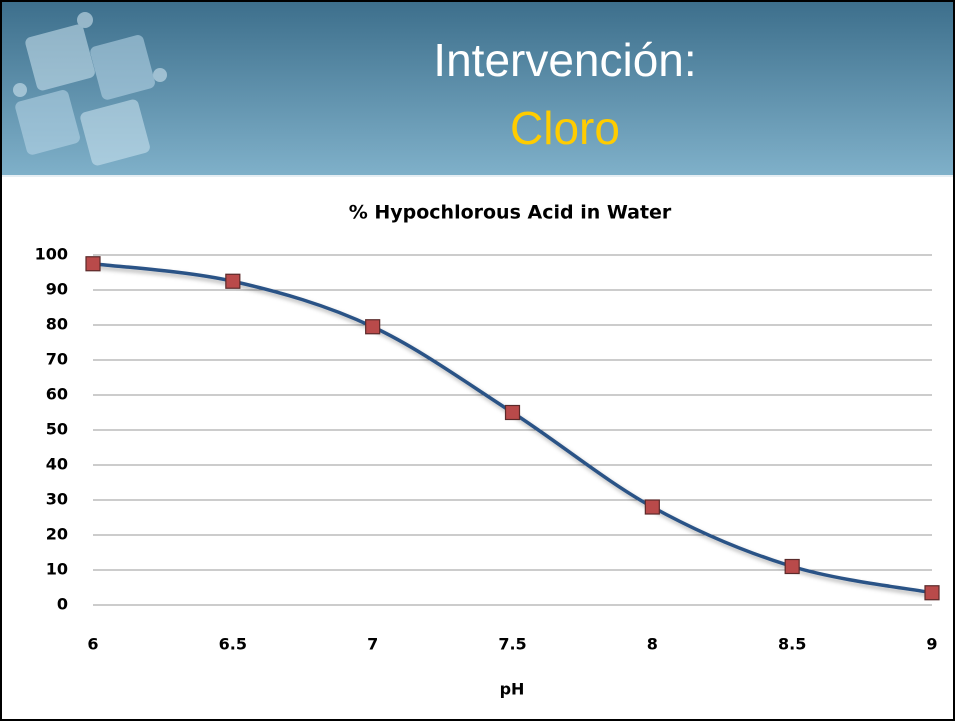 Image resolution: width=955 pixels, height=721 pixels. Describe the element at coordinates (62, 604) in the screenshot. I see `y-tick-label: 0` at that location.